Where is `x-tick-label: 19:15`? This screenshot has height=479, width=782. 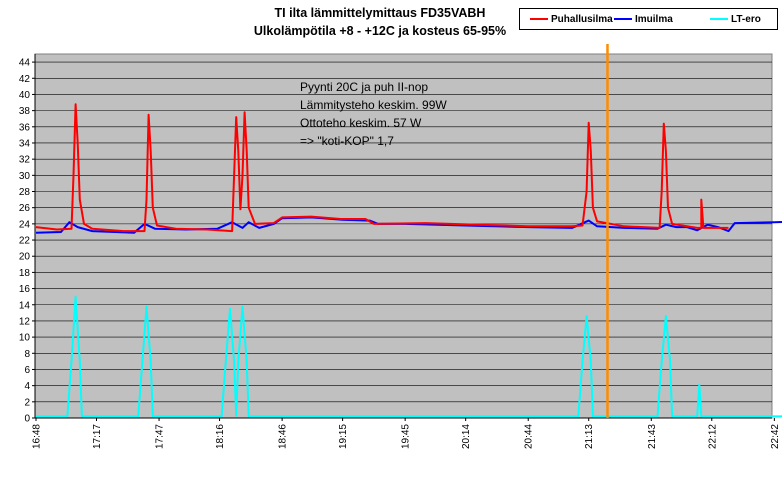
x-tick-label: 19:15 is located at coordinates (343, 436).